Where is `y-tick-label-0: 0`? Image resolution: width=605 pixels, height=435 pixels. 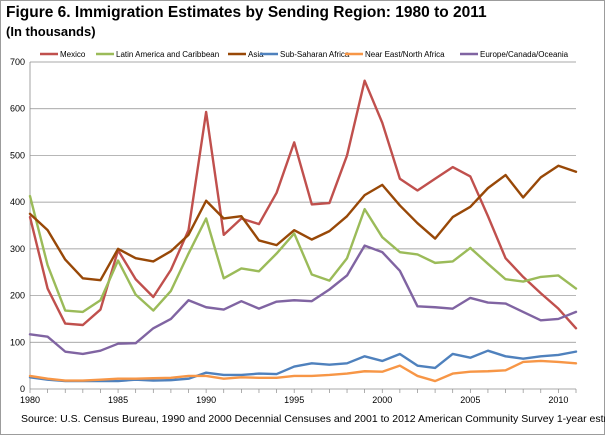 y-tick-label-0: 0 is located at coordinates (22, 389).